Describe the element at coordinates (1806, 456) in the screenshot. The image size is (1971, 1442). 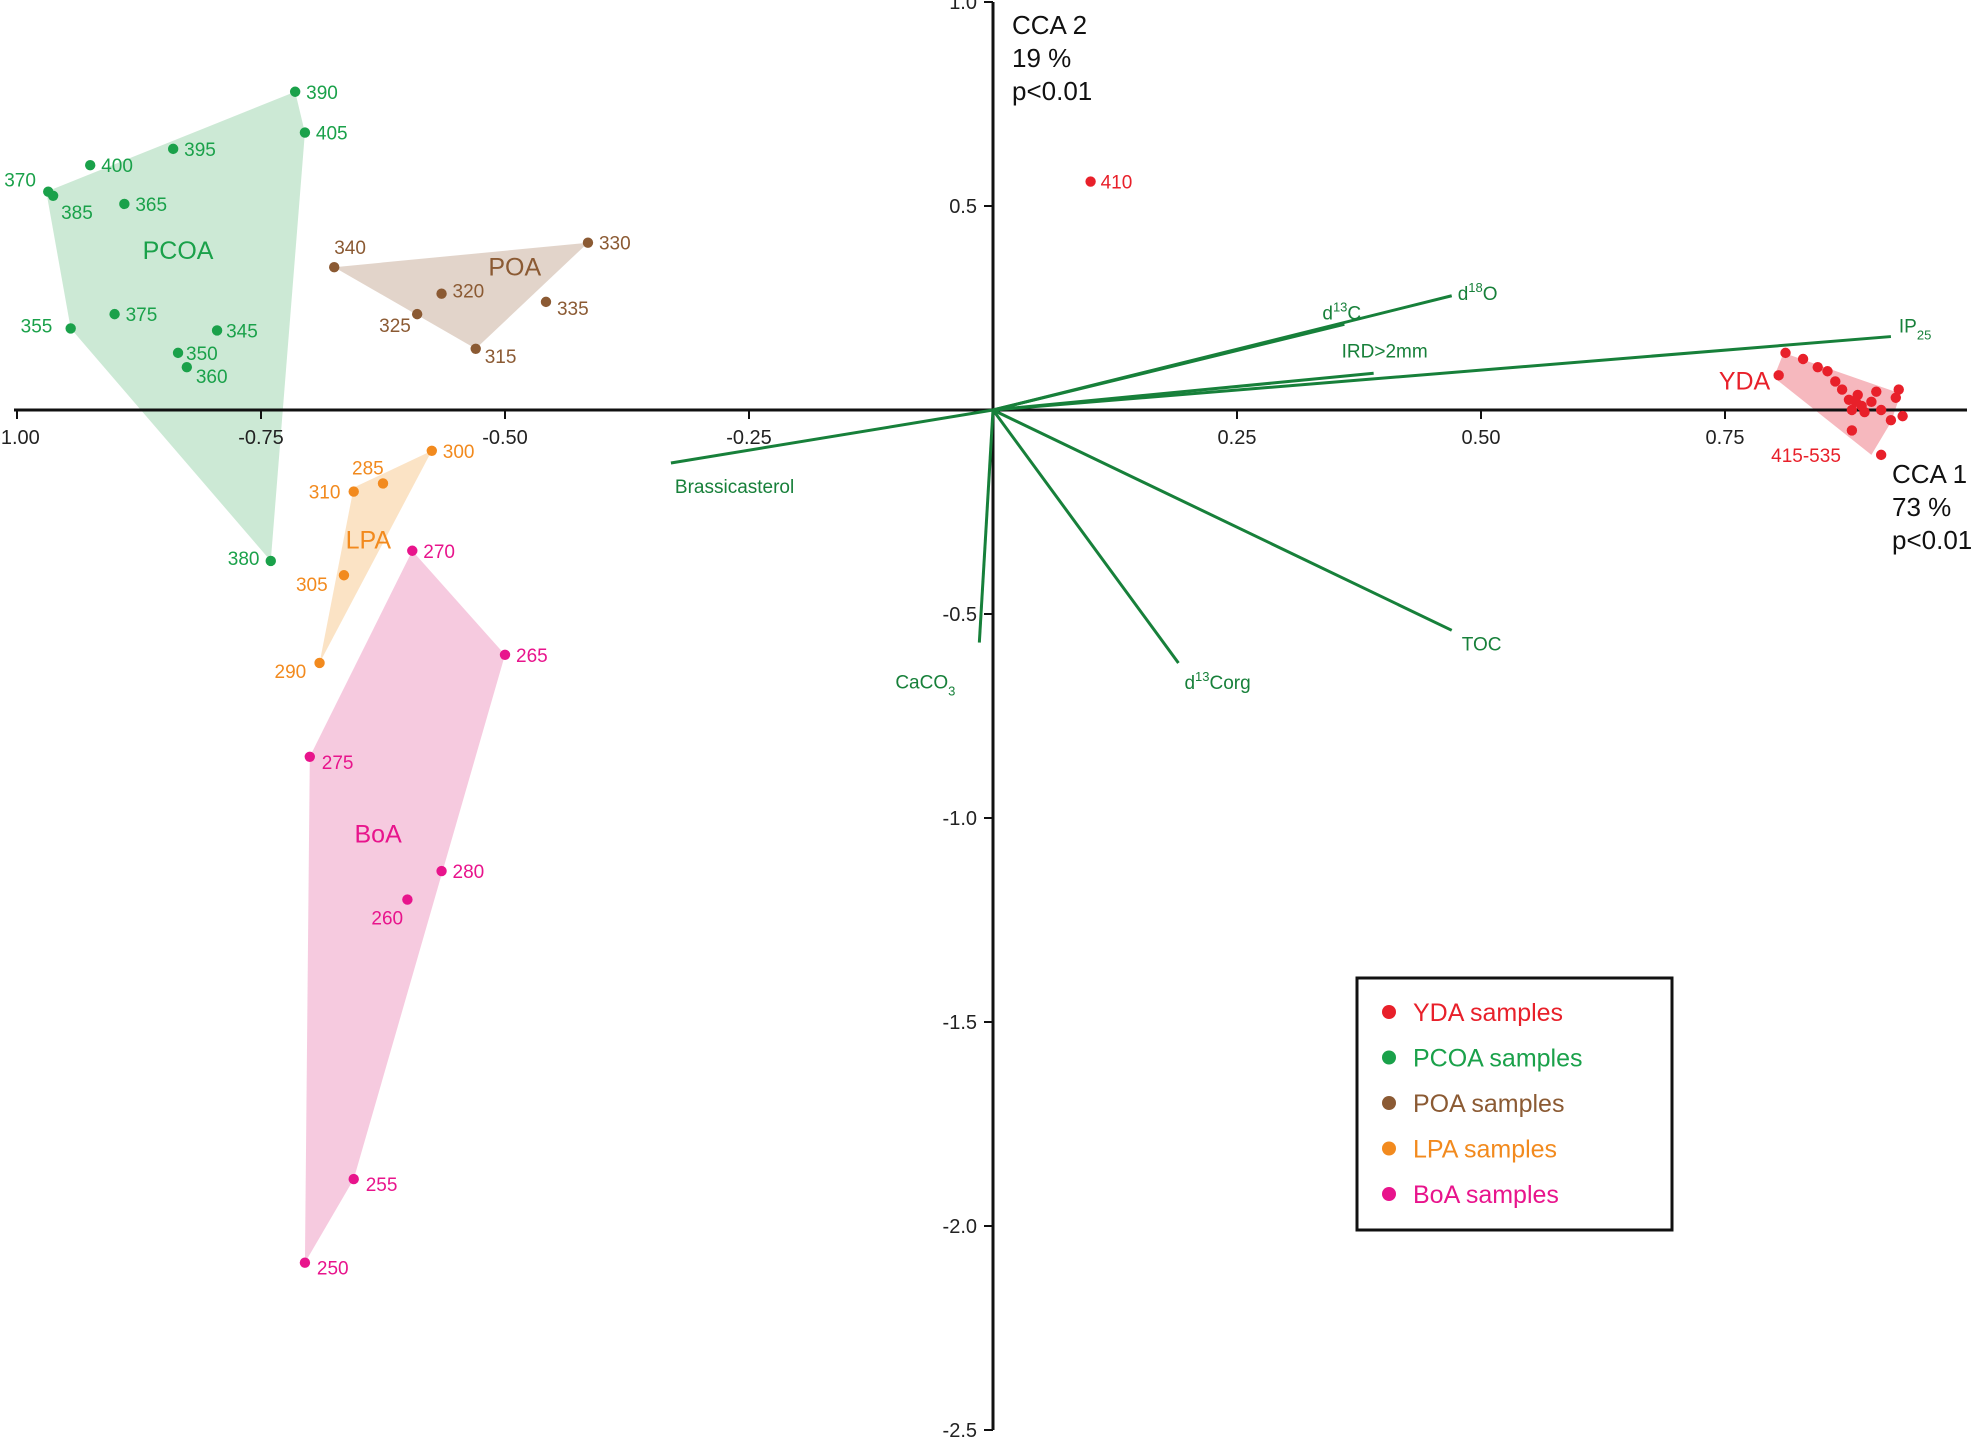
I see `yda-point-label: 415-535` at that location.